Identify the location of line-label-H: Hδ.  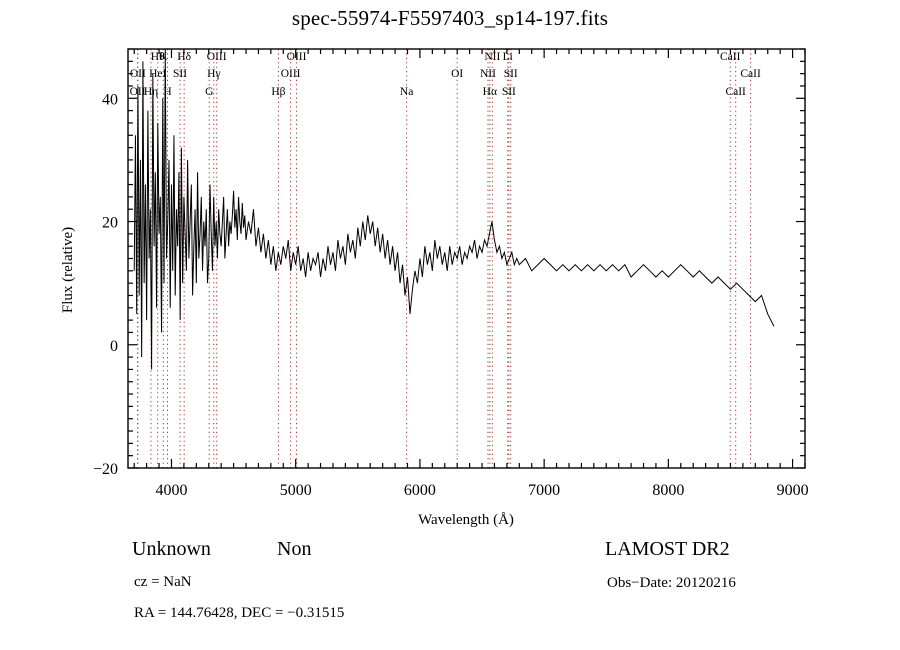
(184, 57).